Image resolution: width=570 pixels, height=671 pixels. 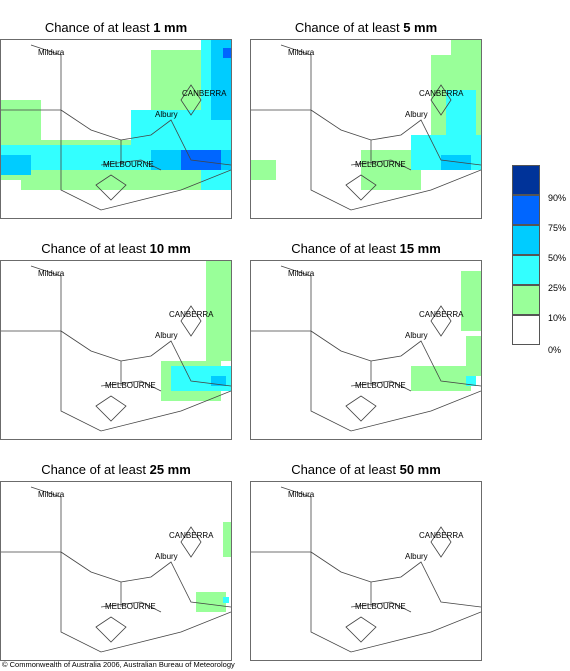 What do you see at coordinates (366, 27) in the screenshot?
I see `panel-title: Chance of at least 5 mm` at bounding box center [366, 27].